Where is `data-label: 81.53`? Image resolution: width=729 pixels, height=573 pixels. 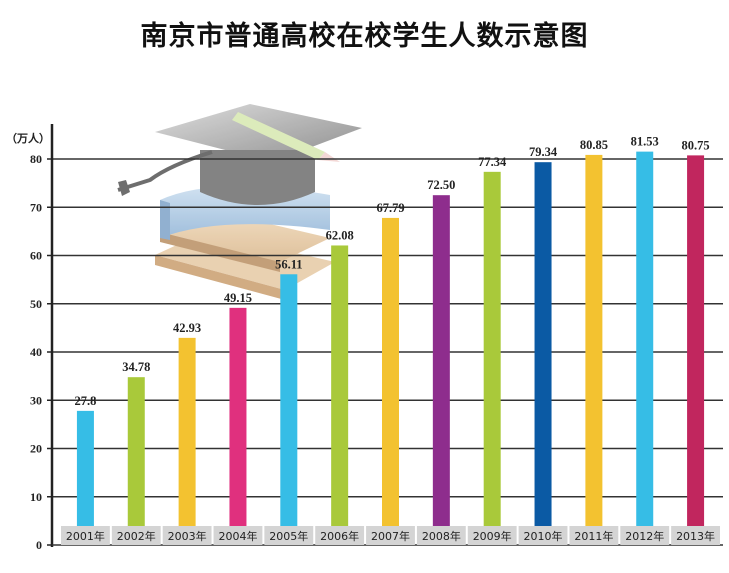 data-label: 81.53 is located at coordinates (645, 142).